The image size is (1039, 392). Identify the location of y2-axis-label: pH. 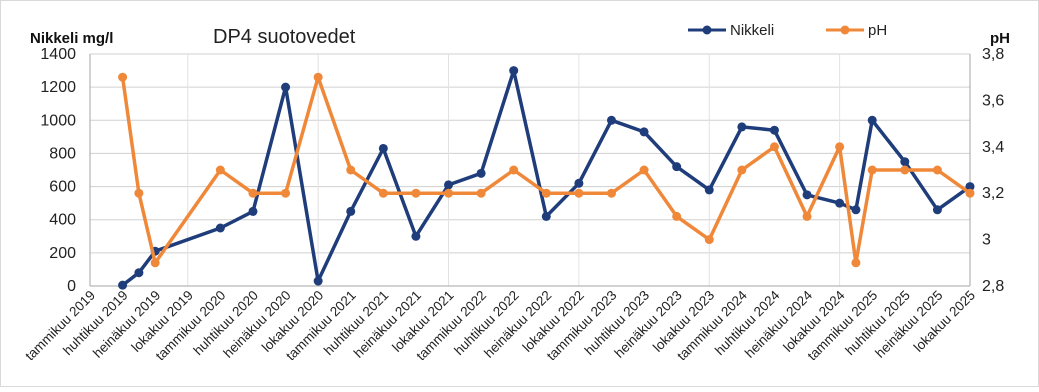
(1000, 38).